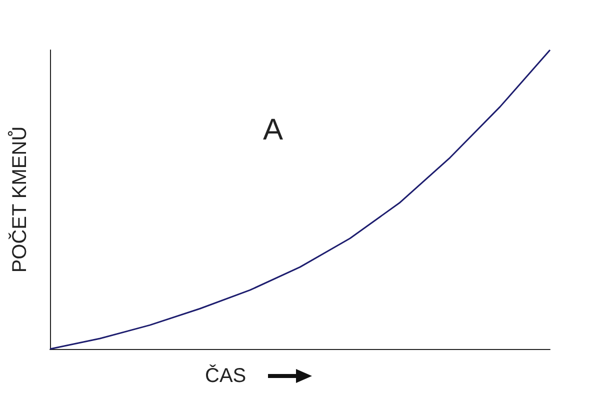 This screenshot has height=400, width=600. What do you see at coordinates (273, 130) in the screenshot?
I see `annotation: A` at bounding box center [273, 130].